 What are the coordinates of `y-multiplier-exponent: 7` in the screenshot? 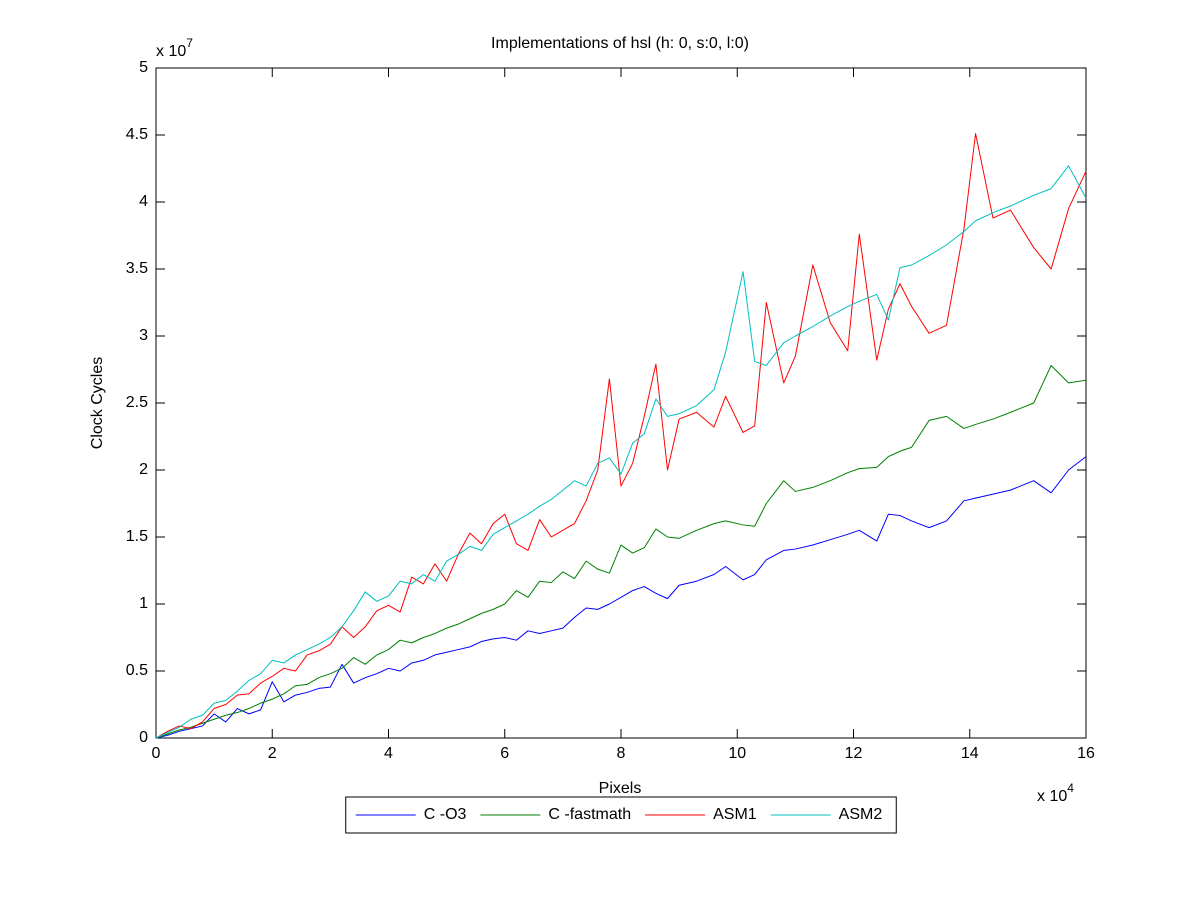 It's located at (189, 43).